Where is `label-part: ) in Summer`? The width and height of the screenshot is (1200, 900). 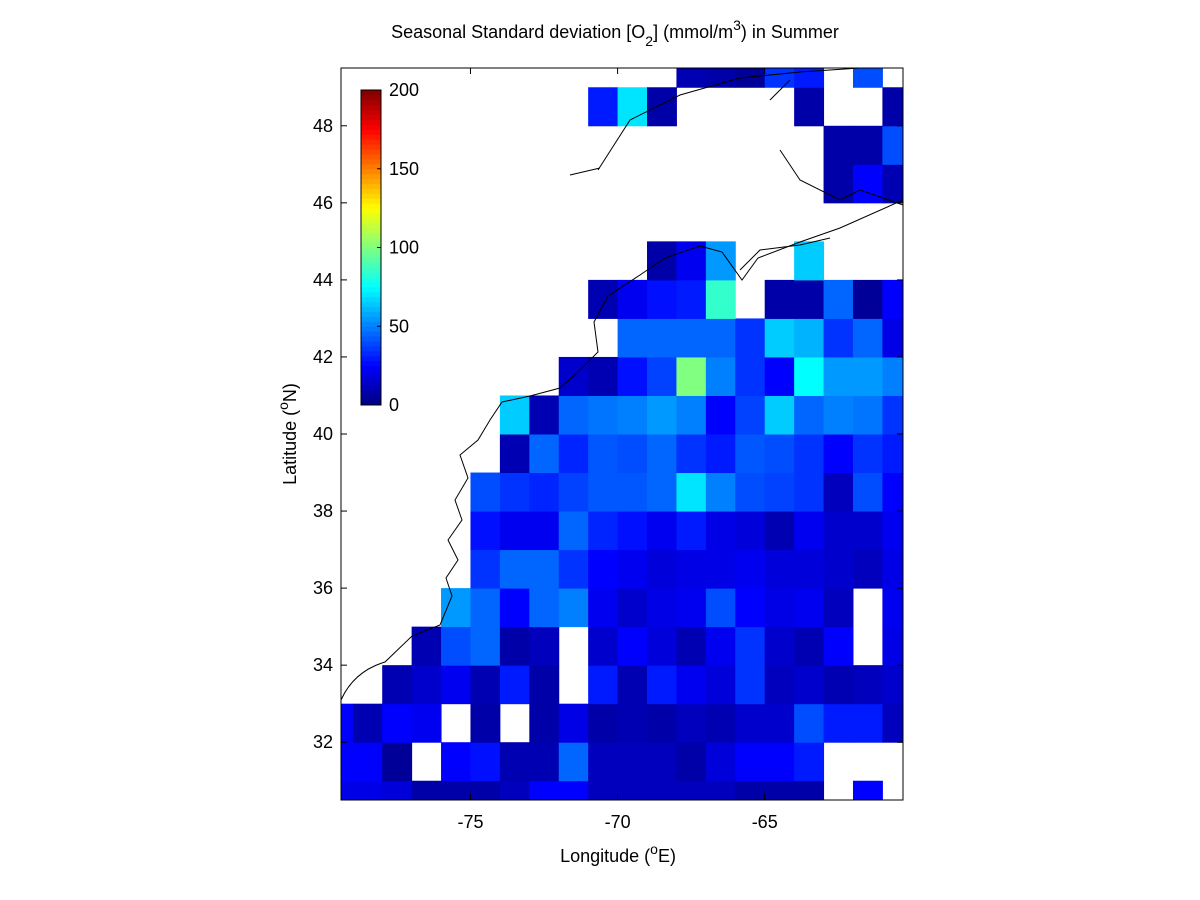 label-part: ) in Summer is located at coordinates (790, 32).